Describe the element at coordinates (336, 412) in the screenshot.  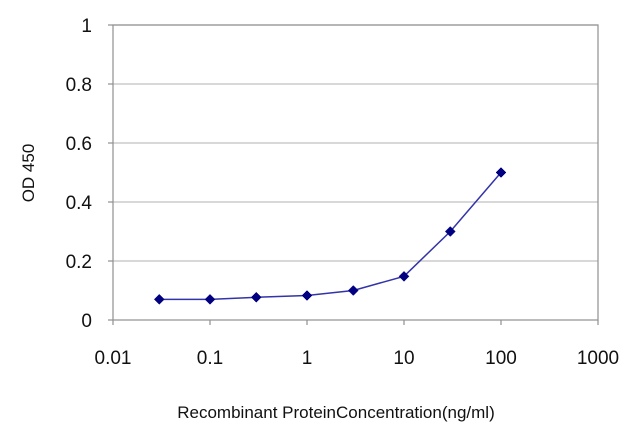
I see `x-axis-title: Recombinant ProteinConcentration(ng/ml)` at that location.